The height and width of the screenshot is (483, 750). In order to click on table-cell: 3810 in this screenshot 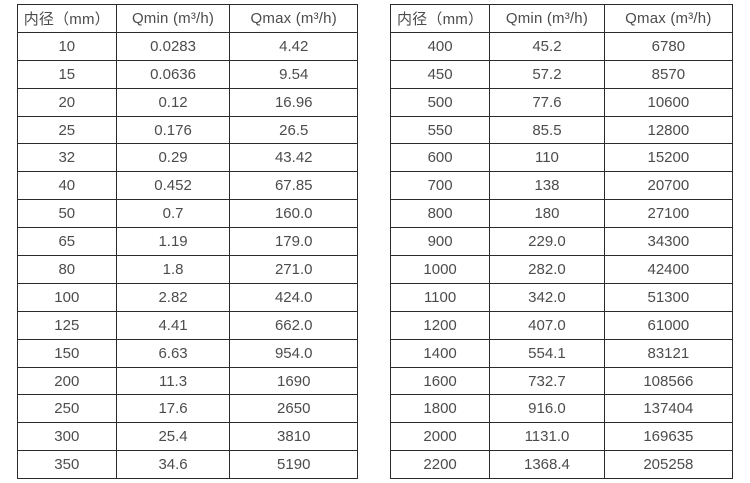, I will do `click(293, 437)`.